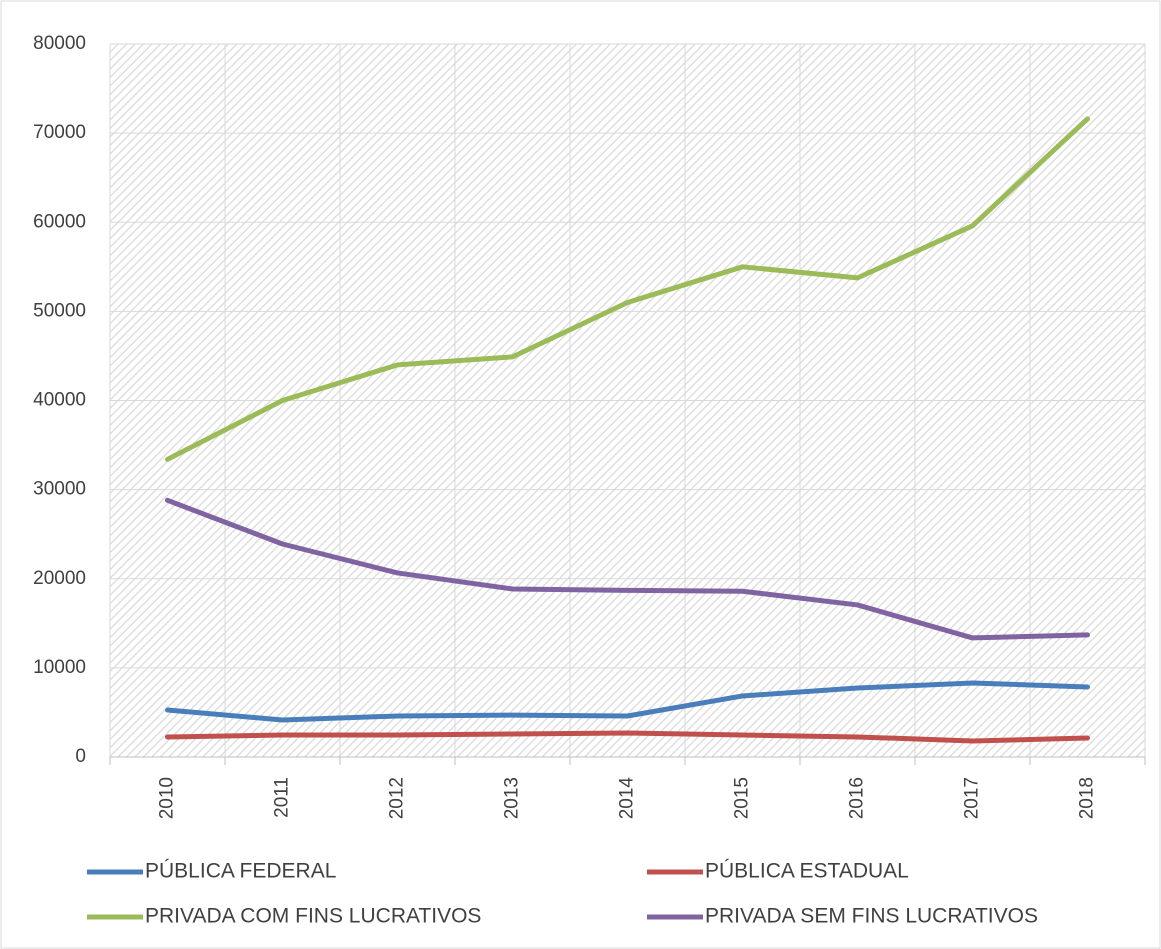 This screenshot has width=1161, height=949. I want to click on legend-label: PRIVADA SEM FINS LUCRATIVOS, so click(871, 916).